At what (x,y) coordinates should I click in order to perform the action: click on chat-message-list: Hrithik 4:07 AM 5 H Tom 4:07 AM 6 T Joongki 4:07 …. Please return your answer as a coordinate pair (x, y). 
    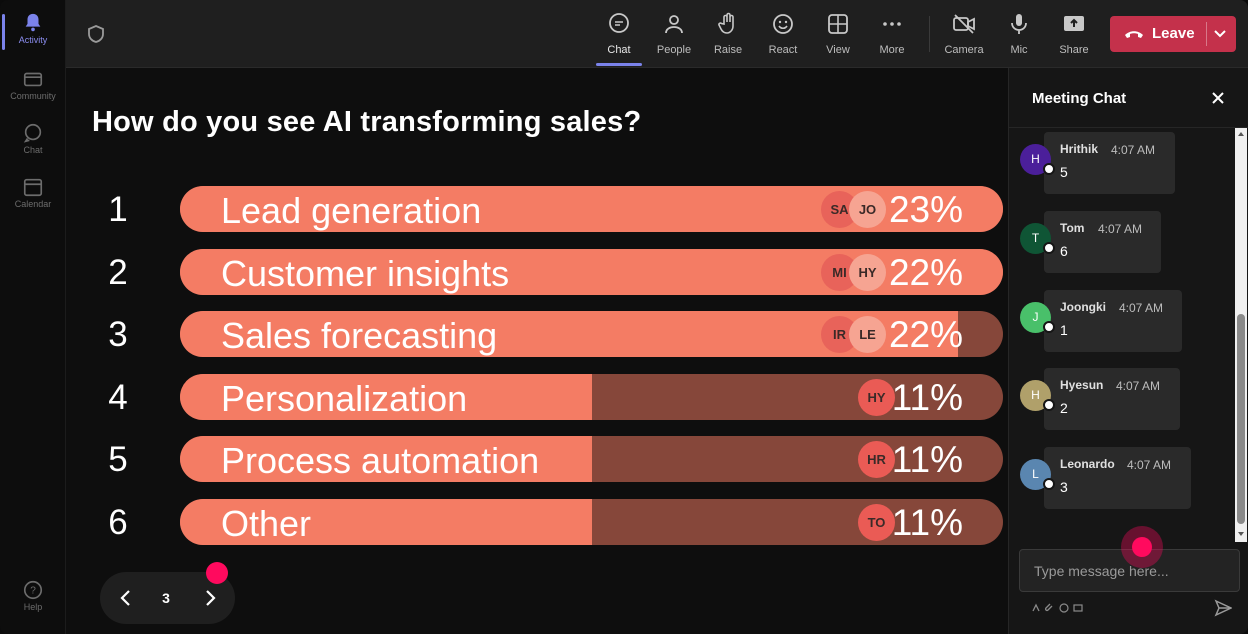
    Looking at the image, I should click on (1121, 335).